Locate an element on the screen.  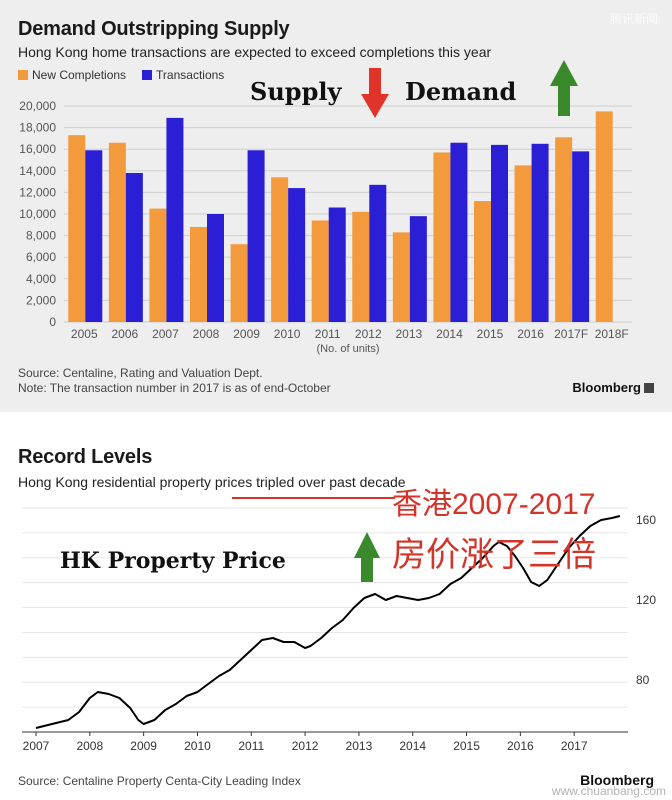
y-tick-label: 14,000 is located at coordinates (37, 171).